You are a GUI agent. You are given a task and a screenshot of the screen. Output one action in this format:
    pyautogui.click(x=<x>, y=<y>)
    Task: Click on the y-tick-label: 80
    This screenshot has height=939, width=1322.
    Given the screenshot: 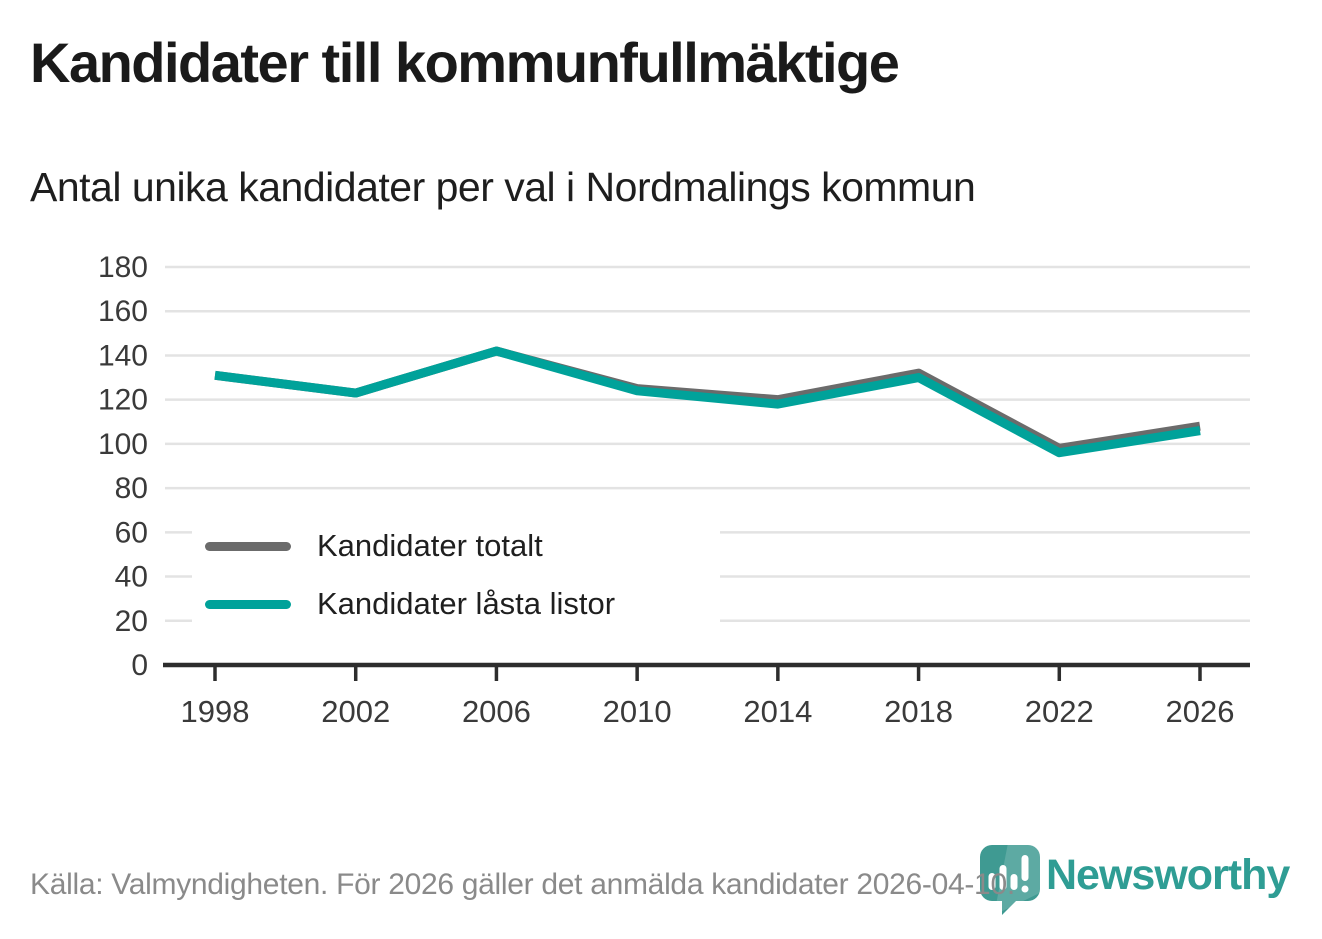 What is the action you would take?
    pyautogui.click(x=131, y=488)
    